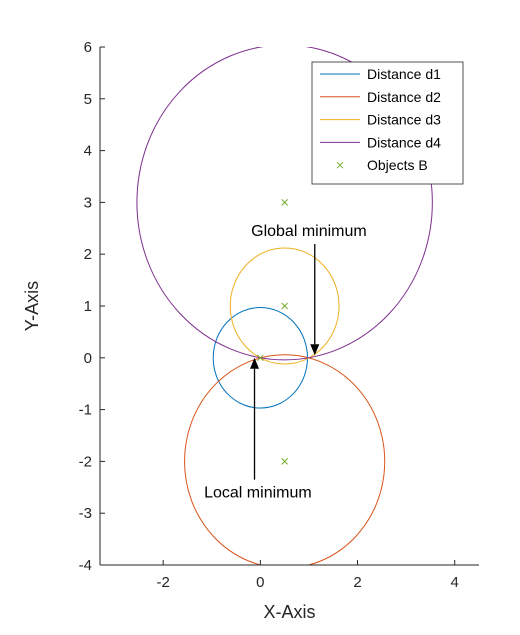 The width and height of the screenshot is (520, 635). I want to click on y-tick-label--2: -2, so click(85, 461).